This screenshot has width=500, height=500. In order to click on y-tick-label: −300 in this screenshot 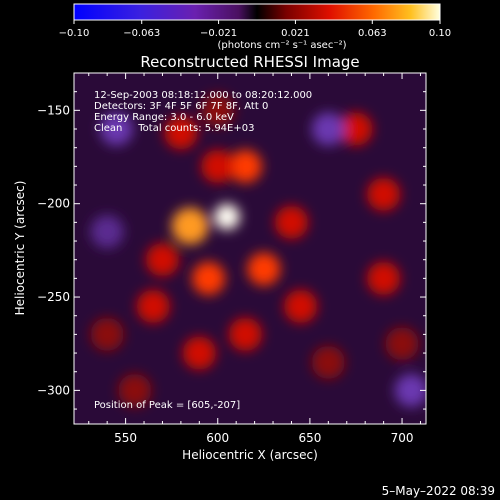, I will do `click(53, 390)`.